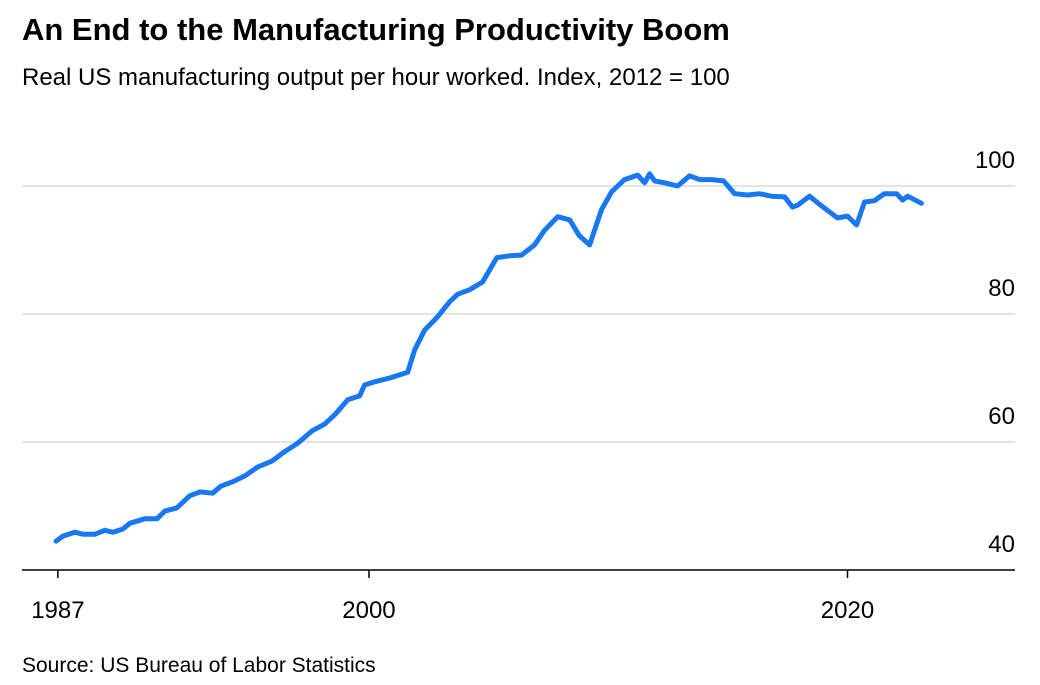  Describe the element at coordinates (1001, 288) in the screenshot. I see `y-tick-label: 80` at that location.